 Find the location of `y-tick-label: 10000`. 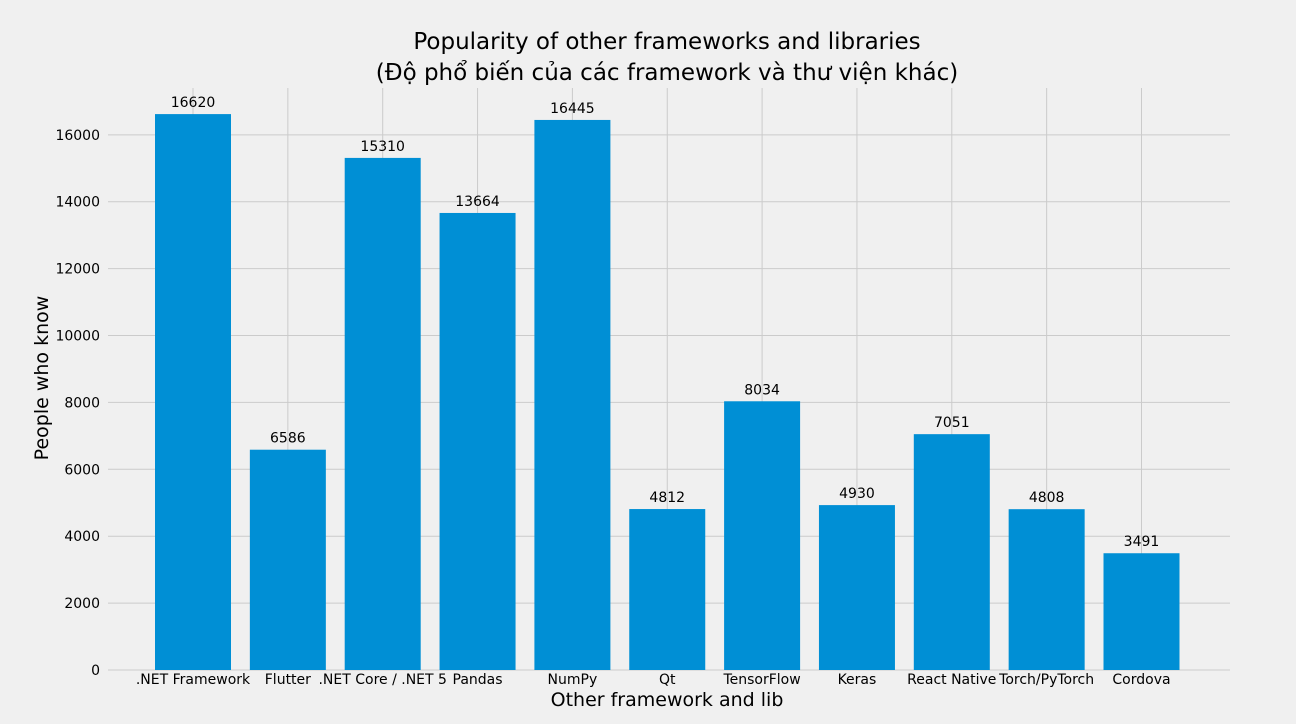

y-tick-label: 10000 is located at coordinates (77, 337).